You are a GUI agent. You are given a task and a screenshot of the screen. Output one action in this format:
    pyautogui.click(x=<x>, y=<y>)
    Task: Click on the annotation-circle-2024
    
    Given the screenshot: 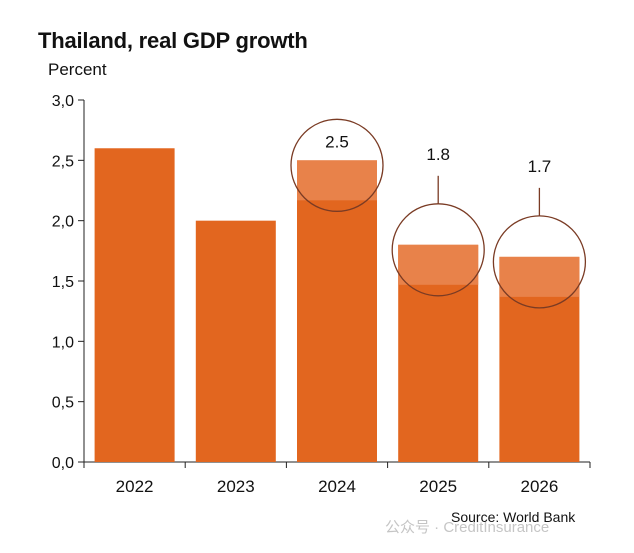 What is the action you would take?
    pyautogui.click(x=337, y=165)
    